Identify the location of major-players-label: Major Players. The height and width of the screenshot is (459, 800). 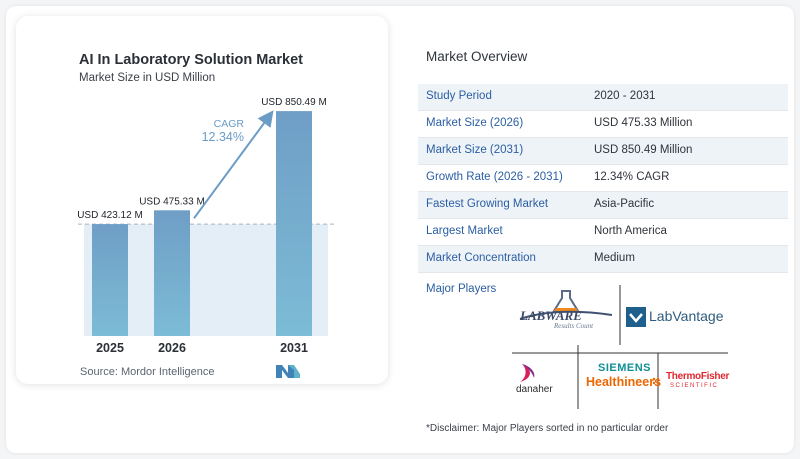
(461, 289).